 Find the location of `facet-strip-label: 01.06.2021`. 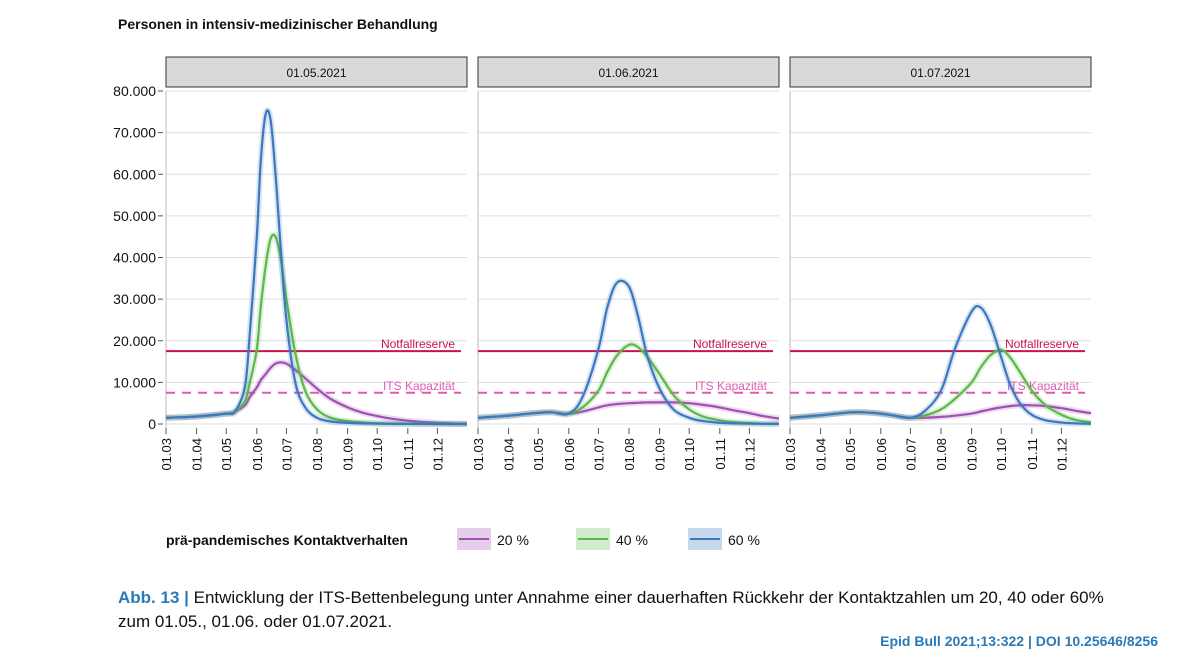

facet-strip-label: 01.06.2021 is located at coordinates (628, 73).